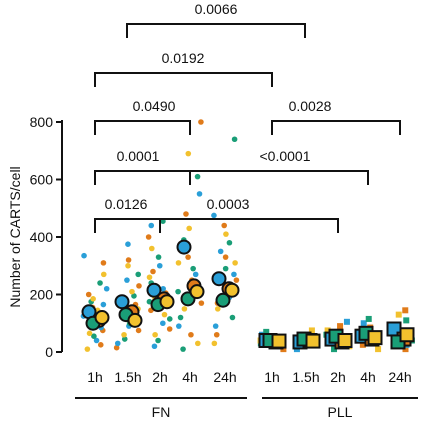  Describe the element at coordinates (95, 377) in the screenshot. I see `x-tick-label: 1h` at that location.